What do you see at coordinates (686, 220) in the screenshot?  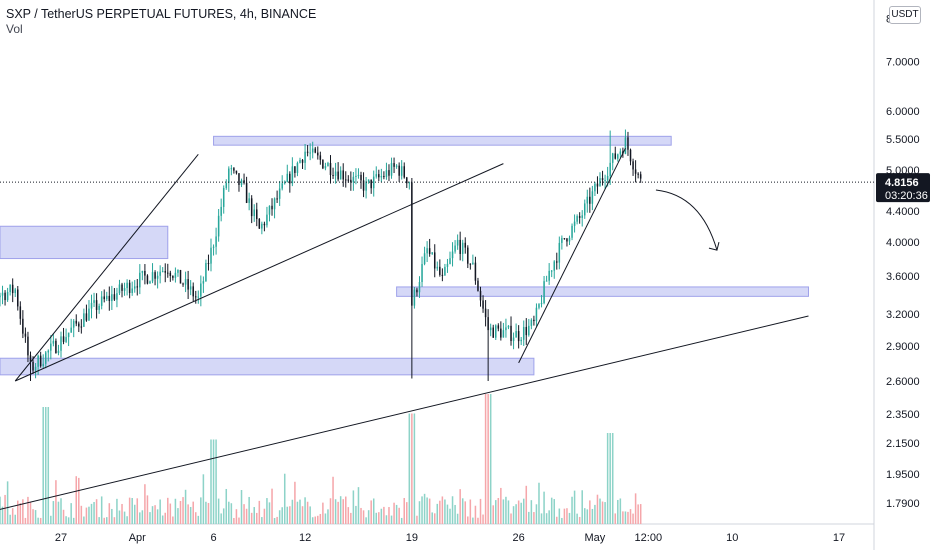 I see `projection-arrow` at bounding box center [686, 220].